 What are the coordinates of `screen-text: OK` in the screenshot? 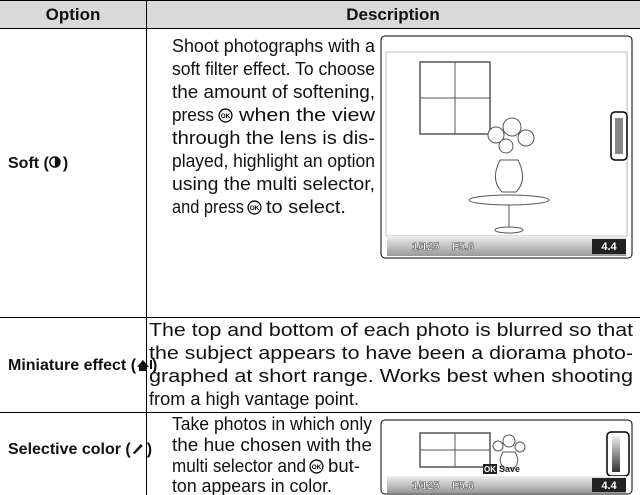 It's located at (490, 469).